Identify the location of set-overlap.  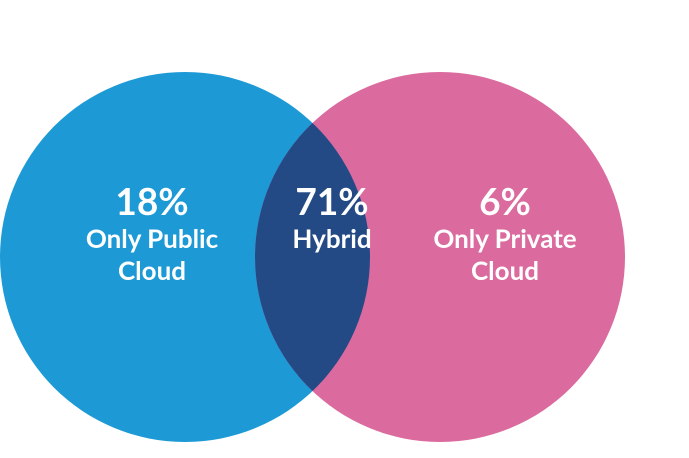
(312, 257).